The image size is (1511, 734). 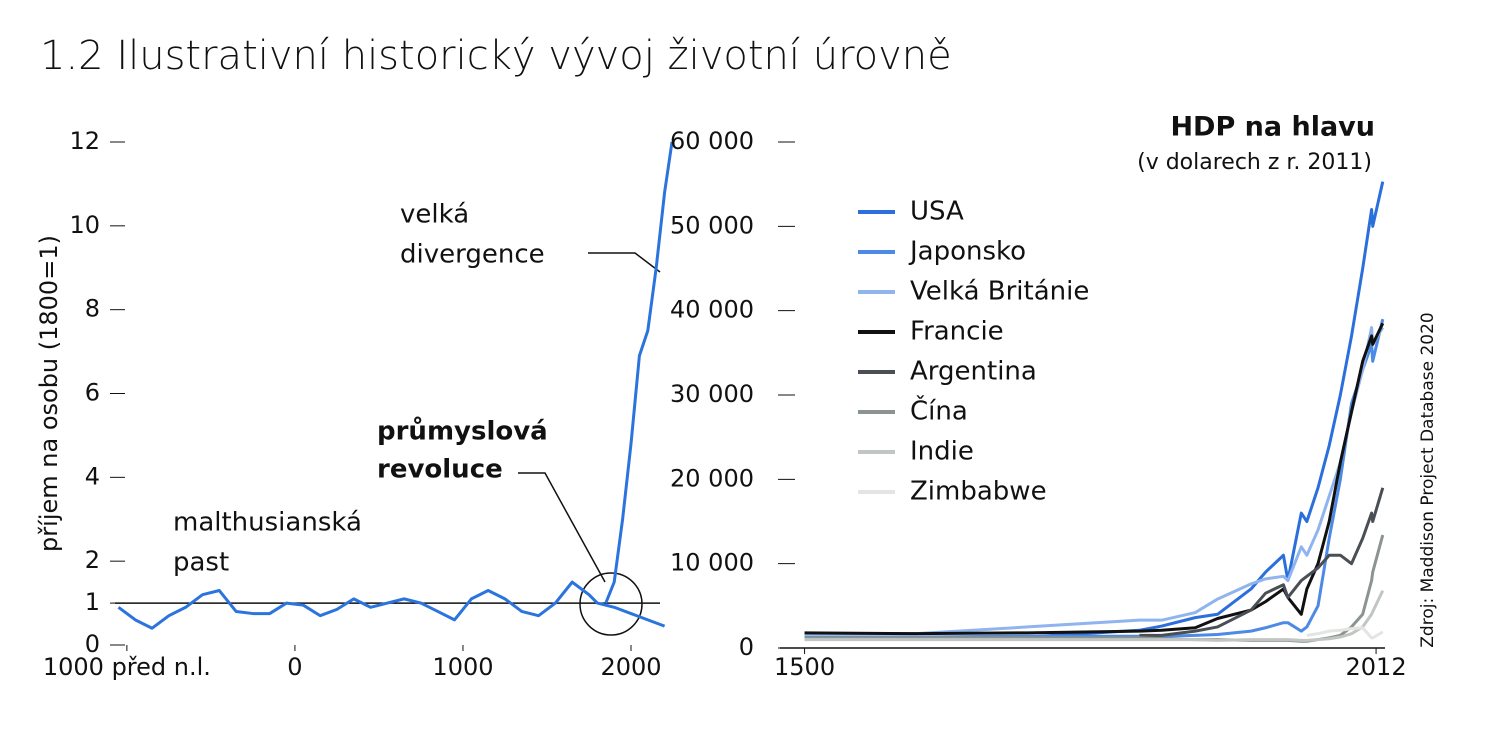 I want to click on panel-subtitle: (v dolarech z r. 2011), so click(x=1254, y=162).